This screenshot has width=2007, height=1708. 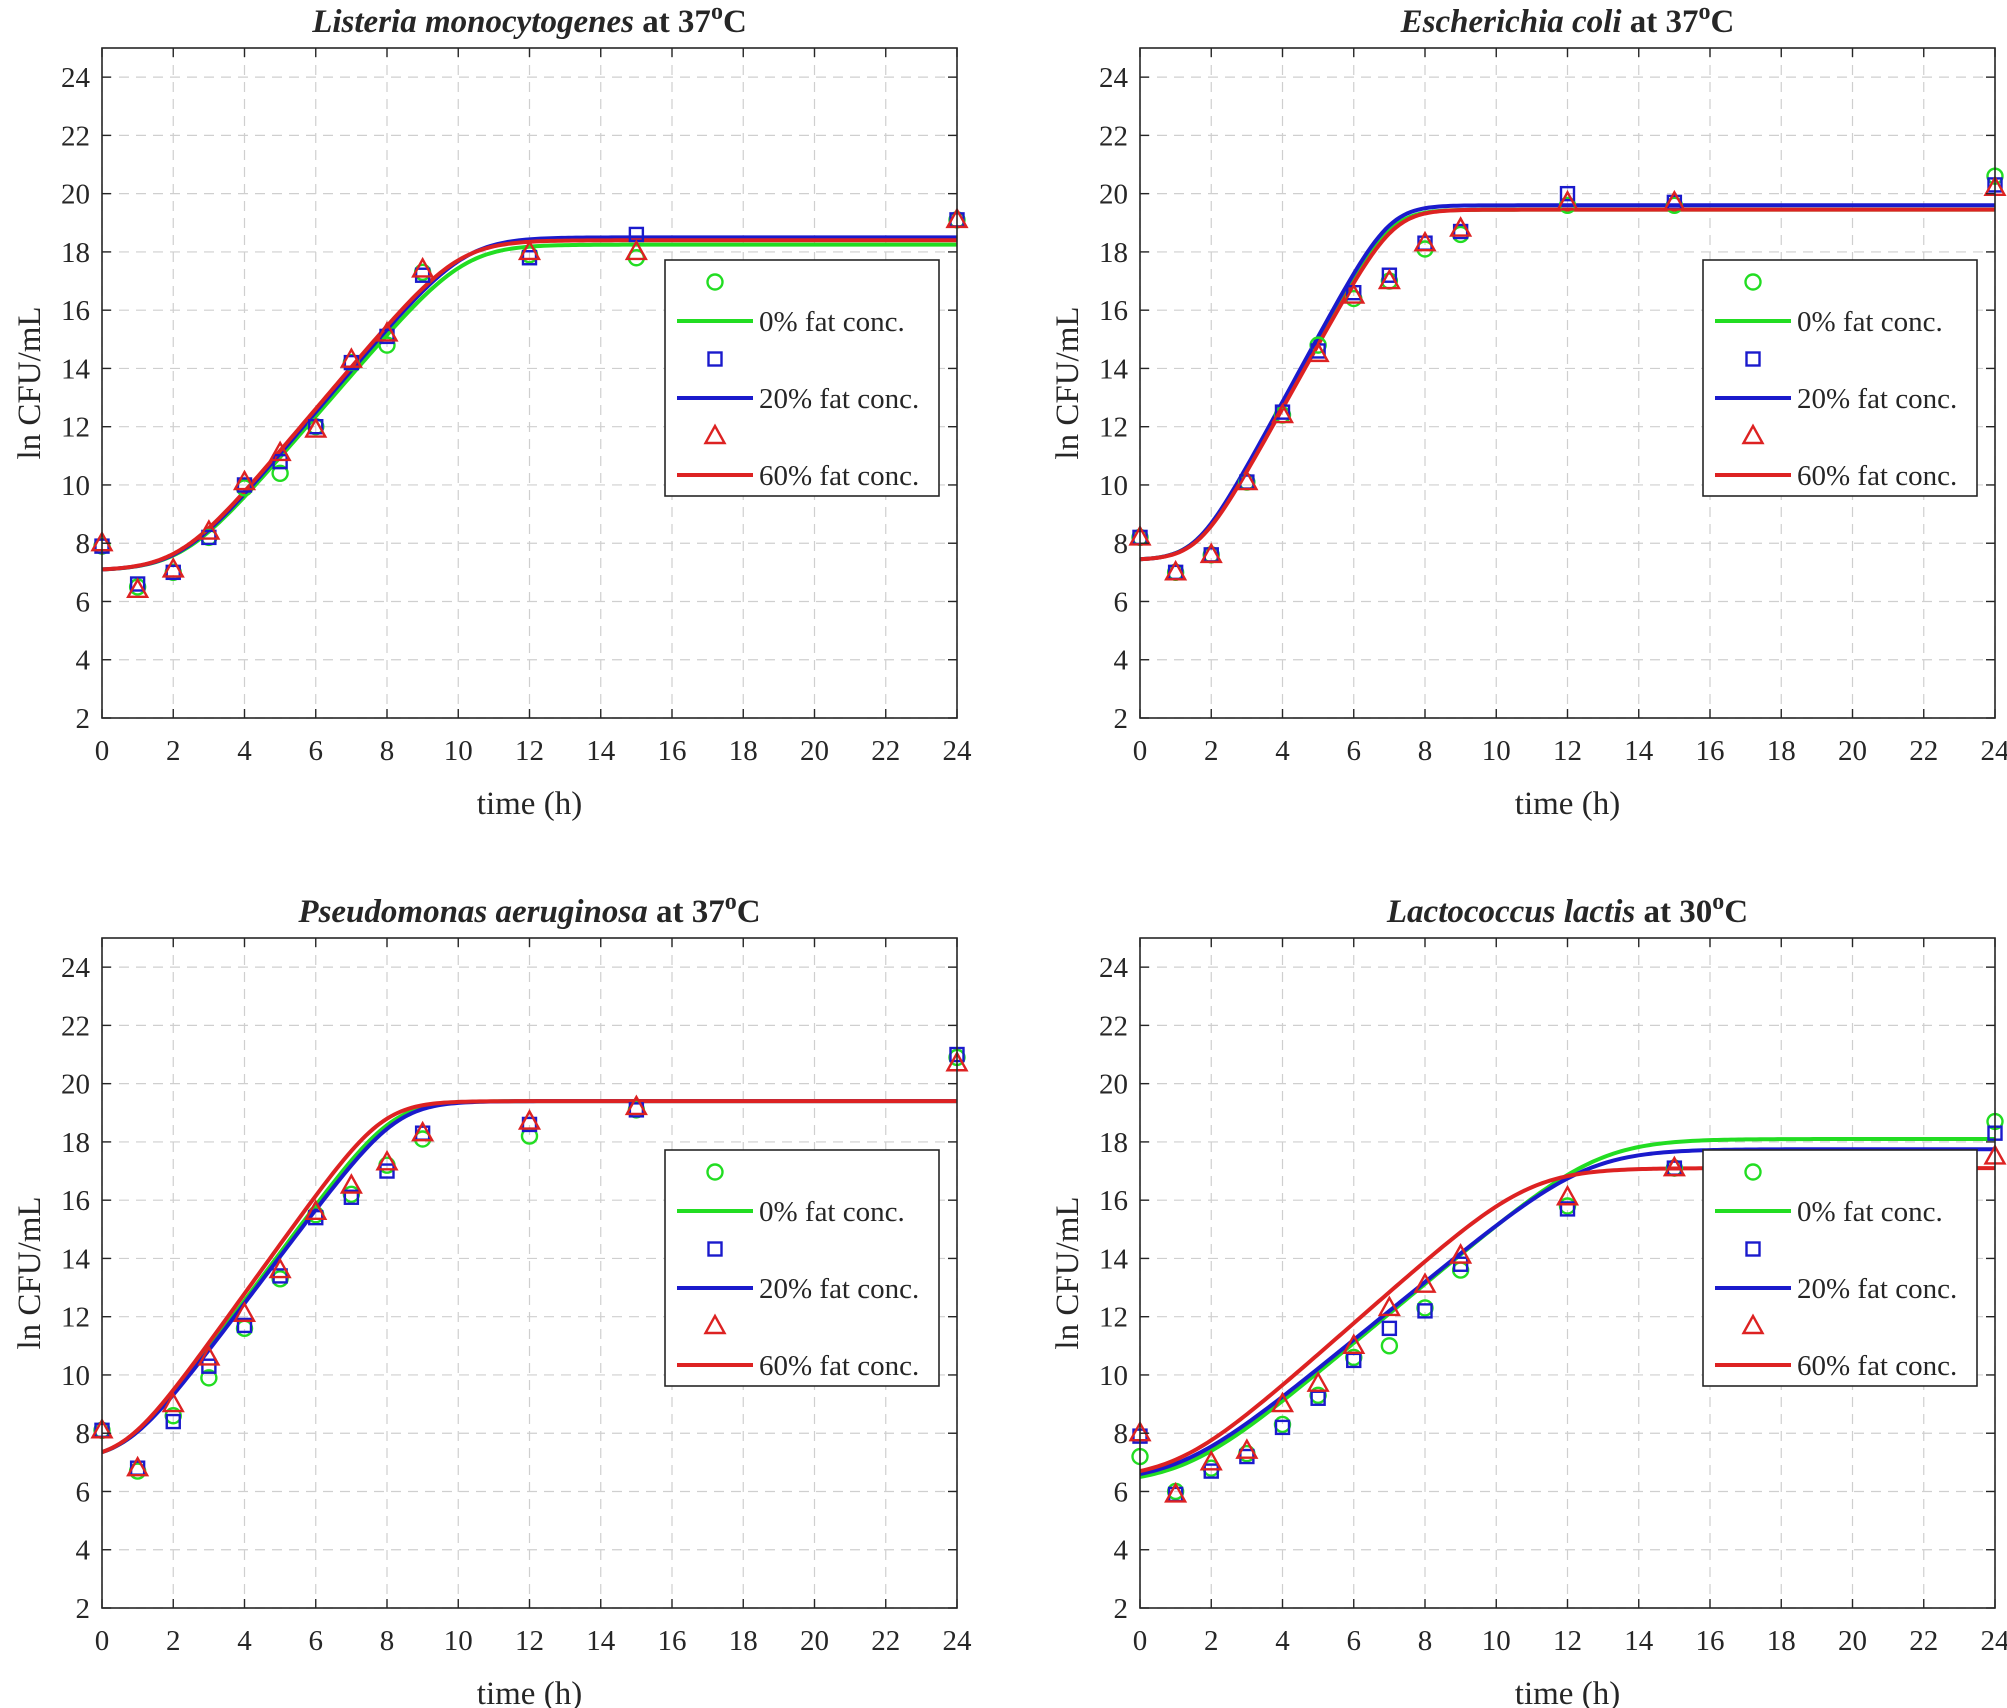 I want to click on title-organism: Escherichia coli, so click(x=1511, y=22).